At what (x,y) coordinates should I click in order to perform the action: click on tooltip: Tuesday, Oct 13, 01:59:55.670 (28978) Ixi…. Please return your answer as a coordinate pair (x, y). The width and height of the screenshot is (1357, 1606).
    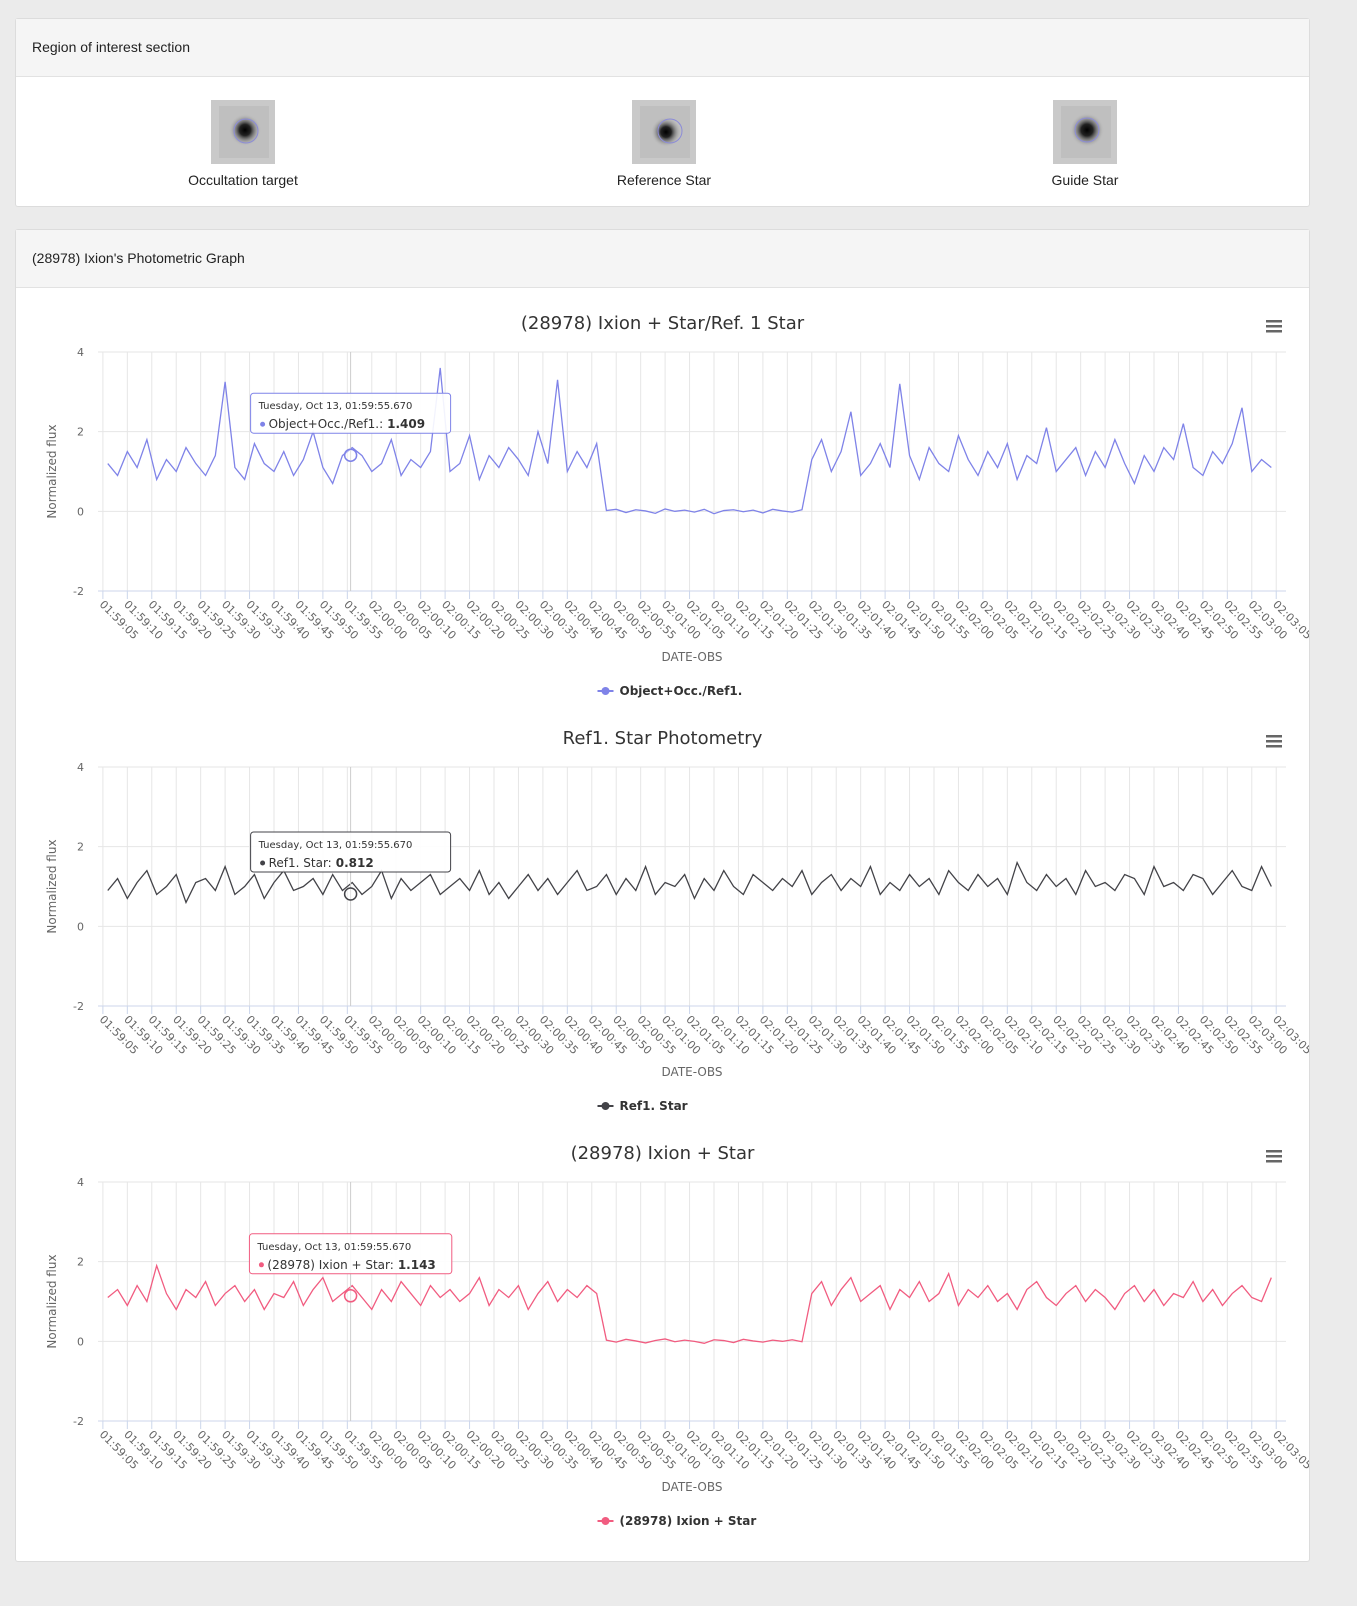
    Looking at the image, I should click on (350, 1254).